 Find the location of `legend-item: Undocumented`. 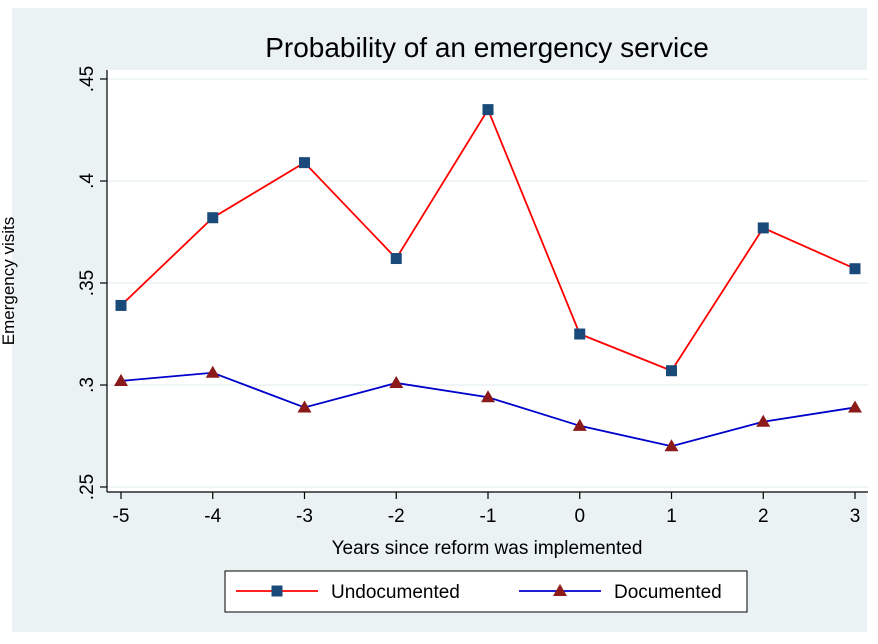

legend-item: Undocumented is located at coordinates (348, 592).